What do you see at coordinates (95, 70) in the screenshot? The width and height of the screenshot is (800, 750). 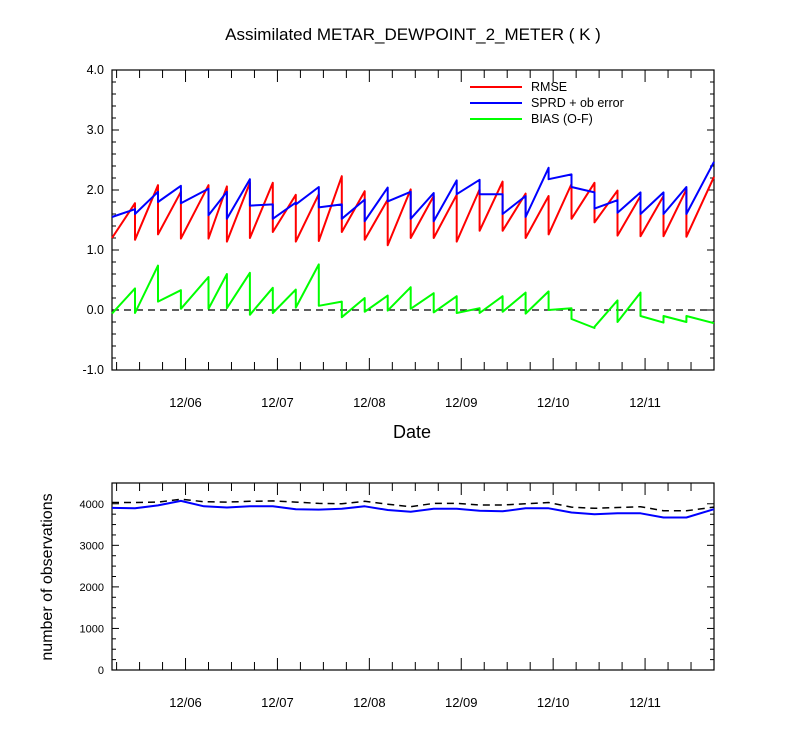 I see `y-tick-label: 4.0` at bounding box center [95, 70].